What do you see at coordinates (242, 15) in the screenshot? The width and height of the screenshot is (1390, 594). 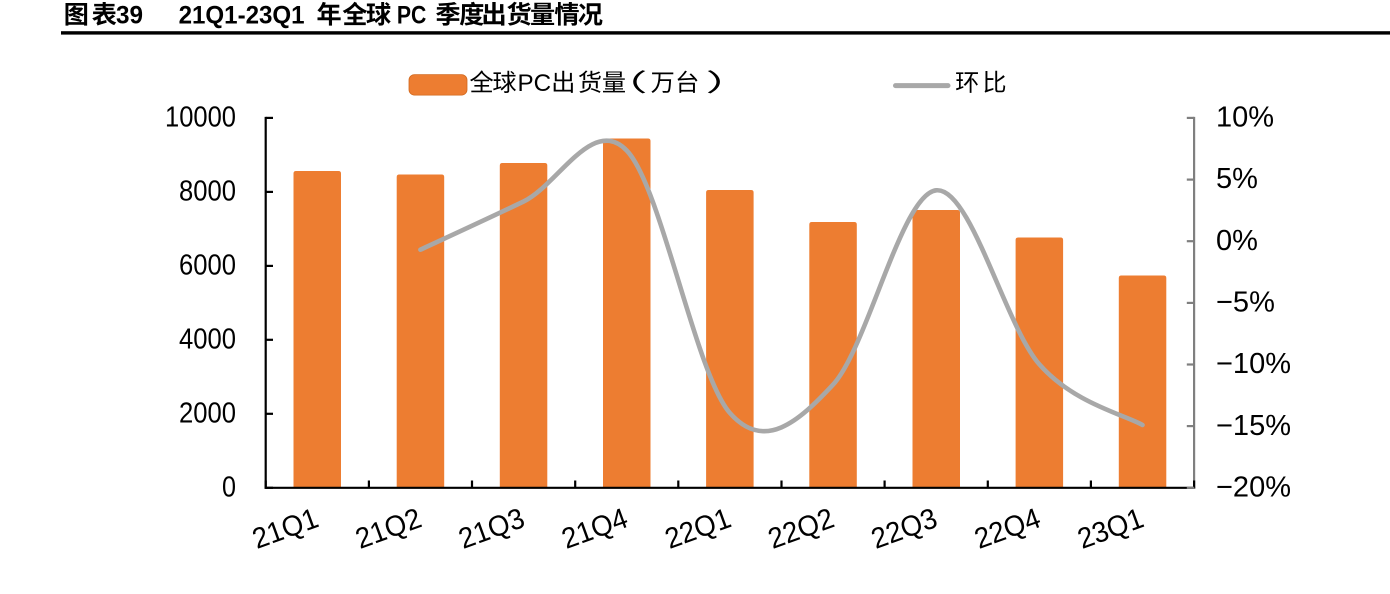 I see `svg-text: 21Q1-23Q1` at bounding box center [242, 15].